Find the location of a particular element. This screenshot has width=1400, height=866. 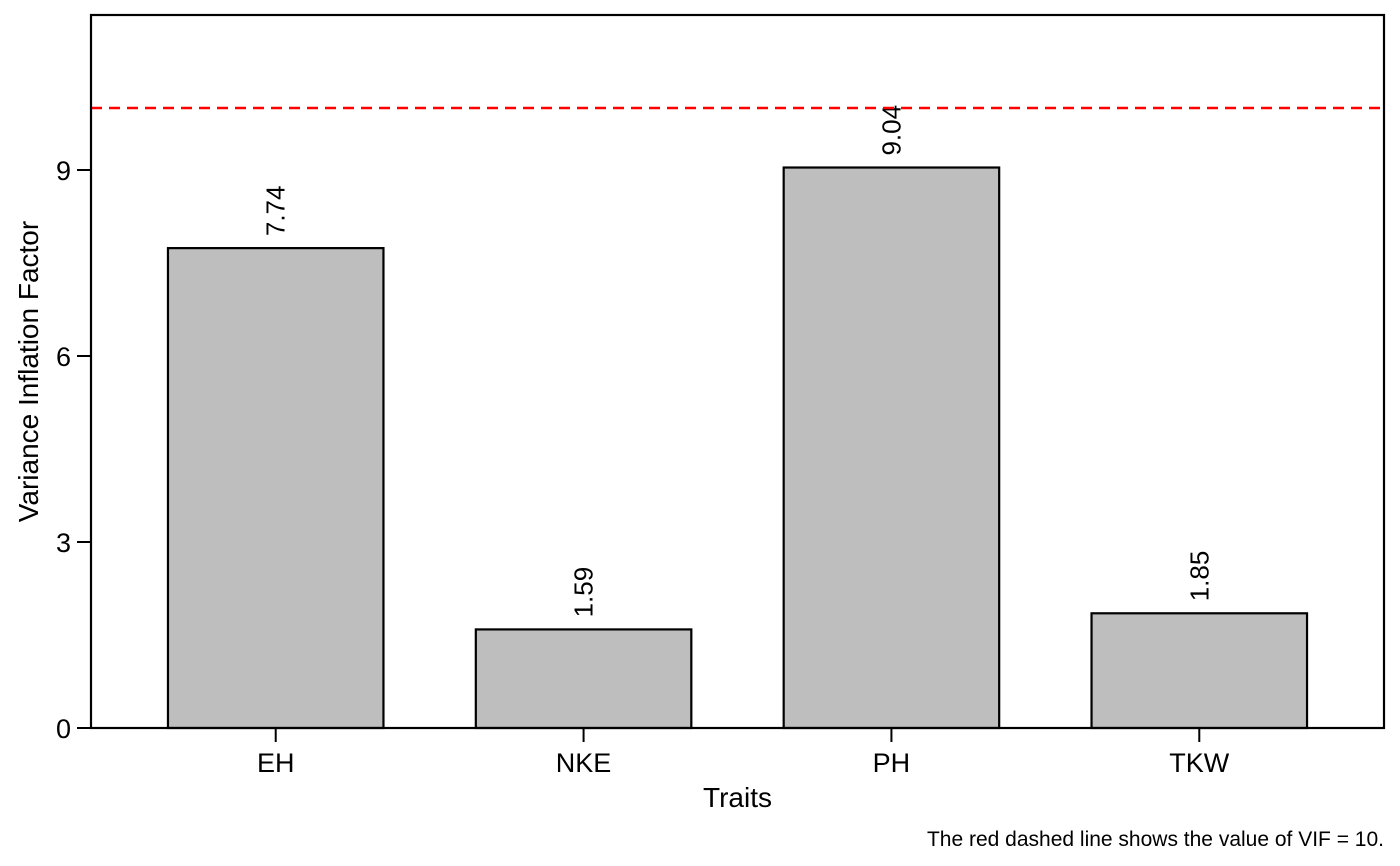

y-axis: 0 3 6 9 is located at coordinates (73, 450).